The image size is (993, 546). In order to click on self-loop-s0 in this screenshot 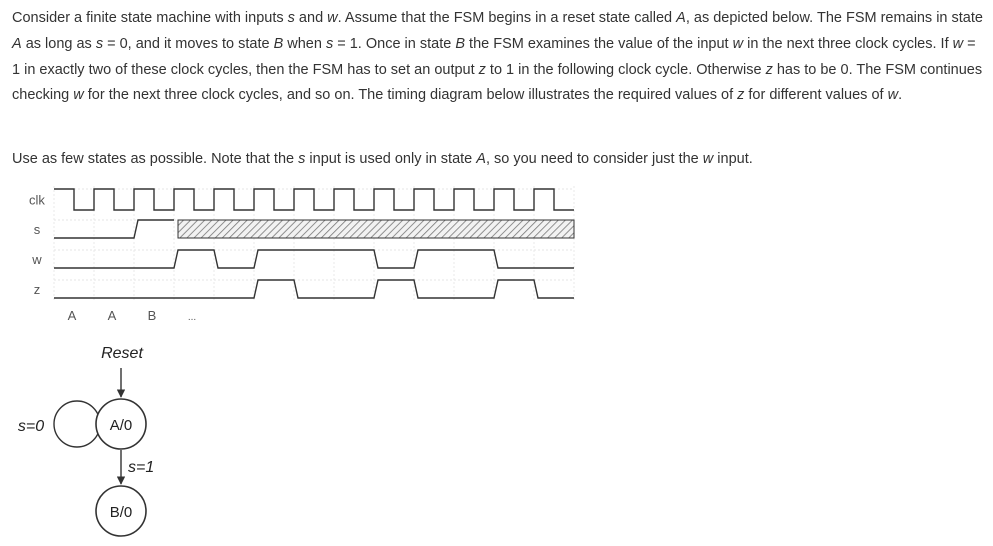, I will do `click(77, 424)`.